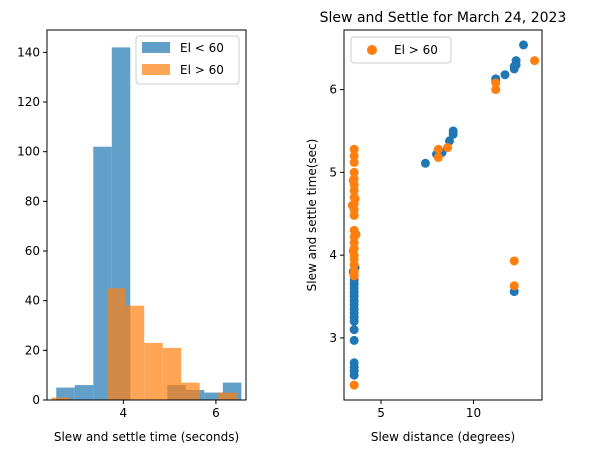 The width and height of the screenshot is (600, 453). I want to click on scatter-legend-box, so click(401, 50).